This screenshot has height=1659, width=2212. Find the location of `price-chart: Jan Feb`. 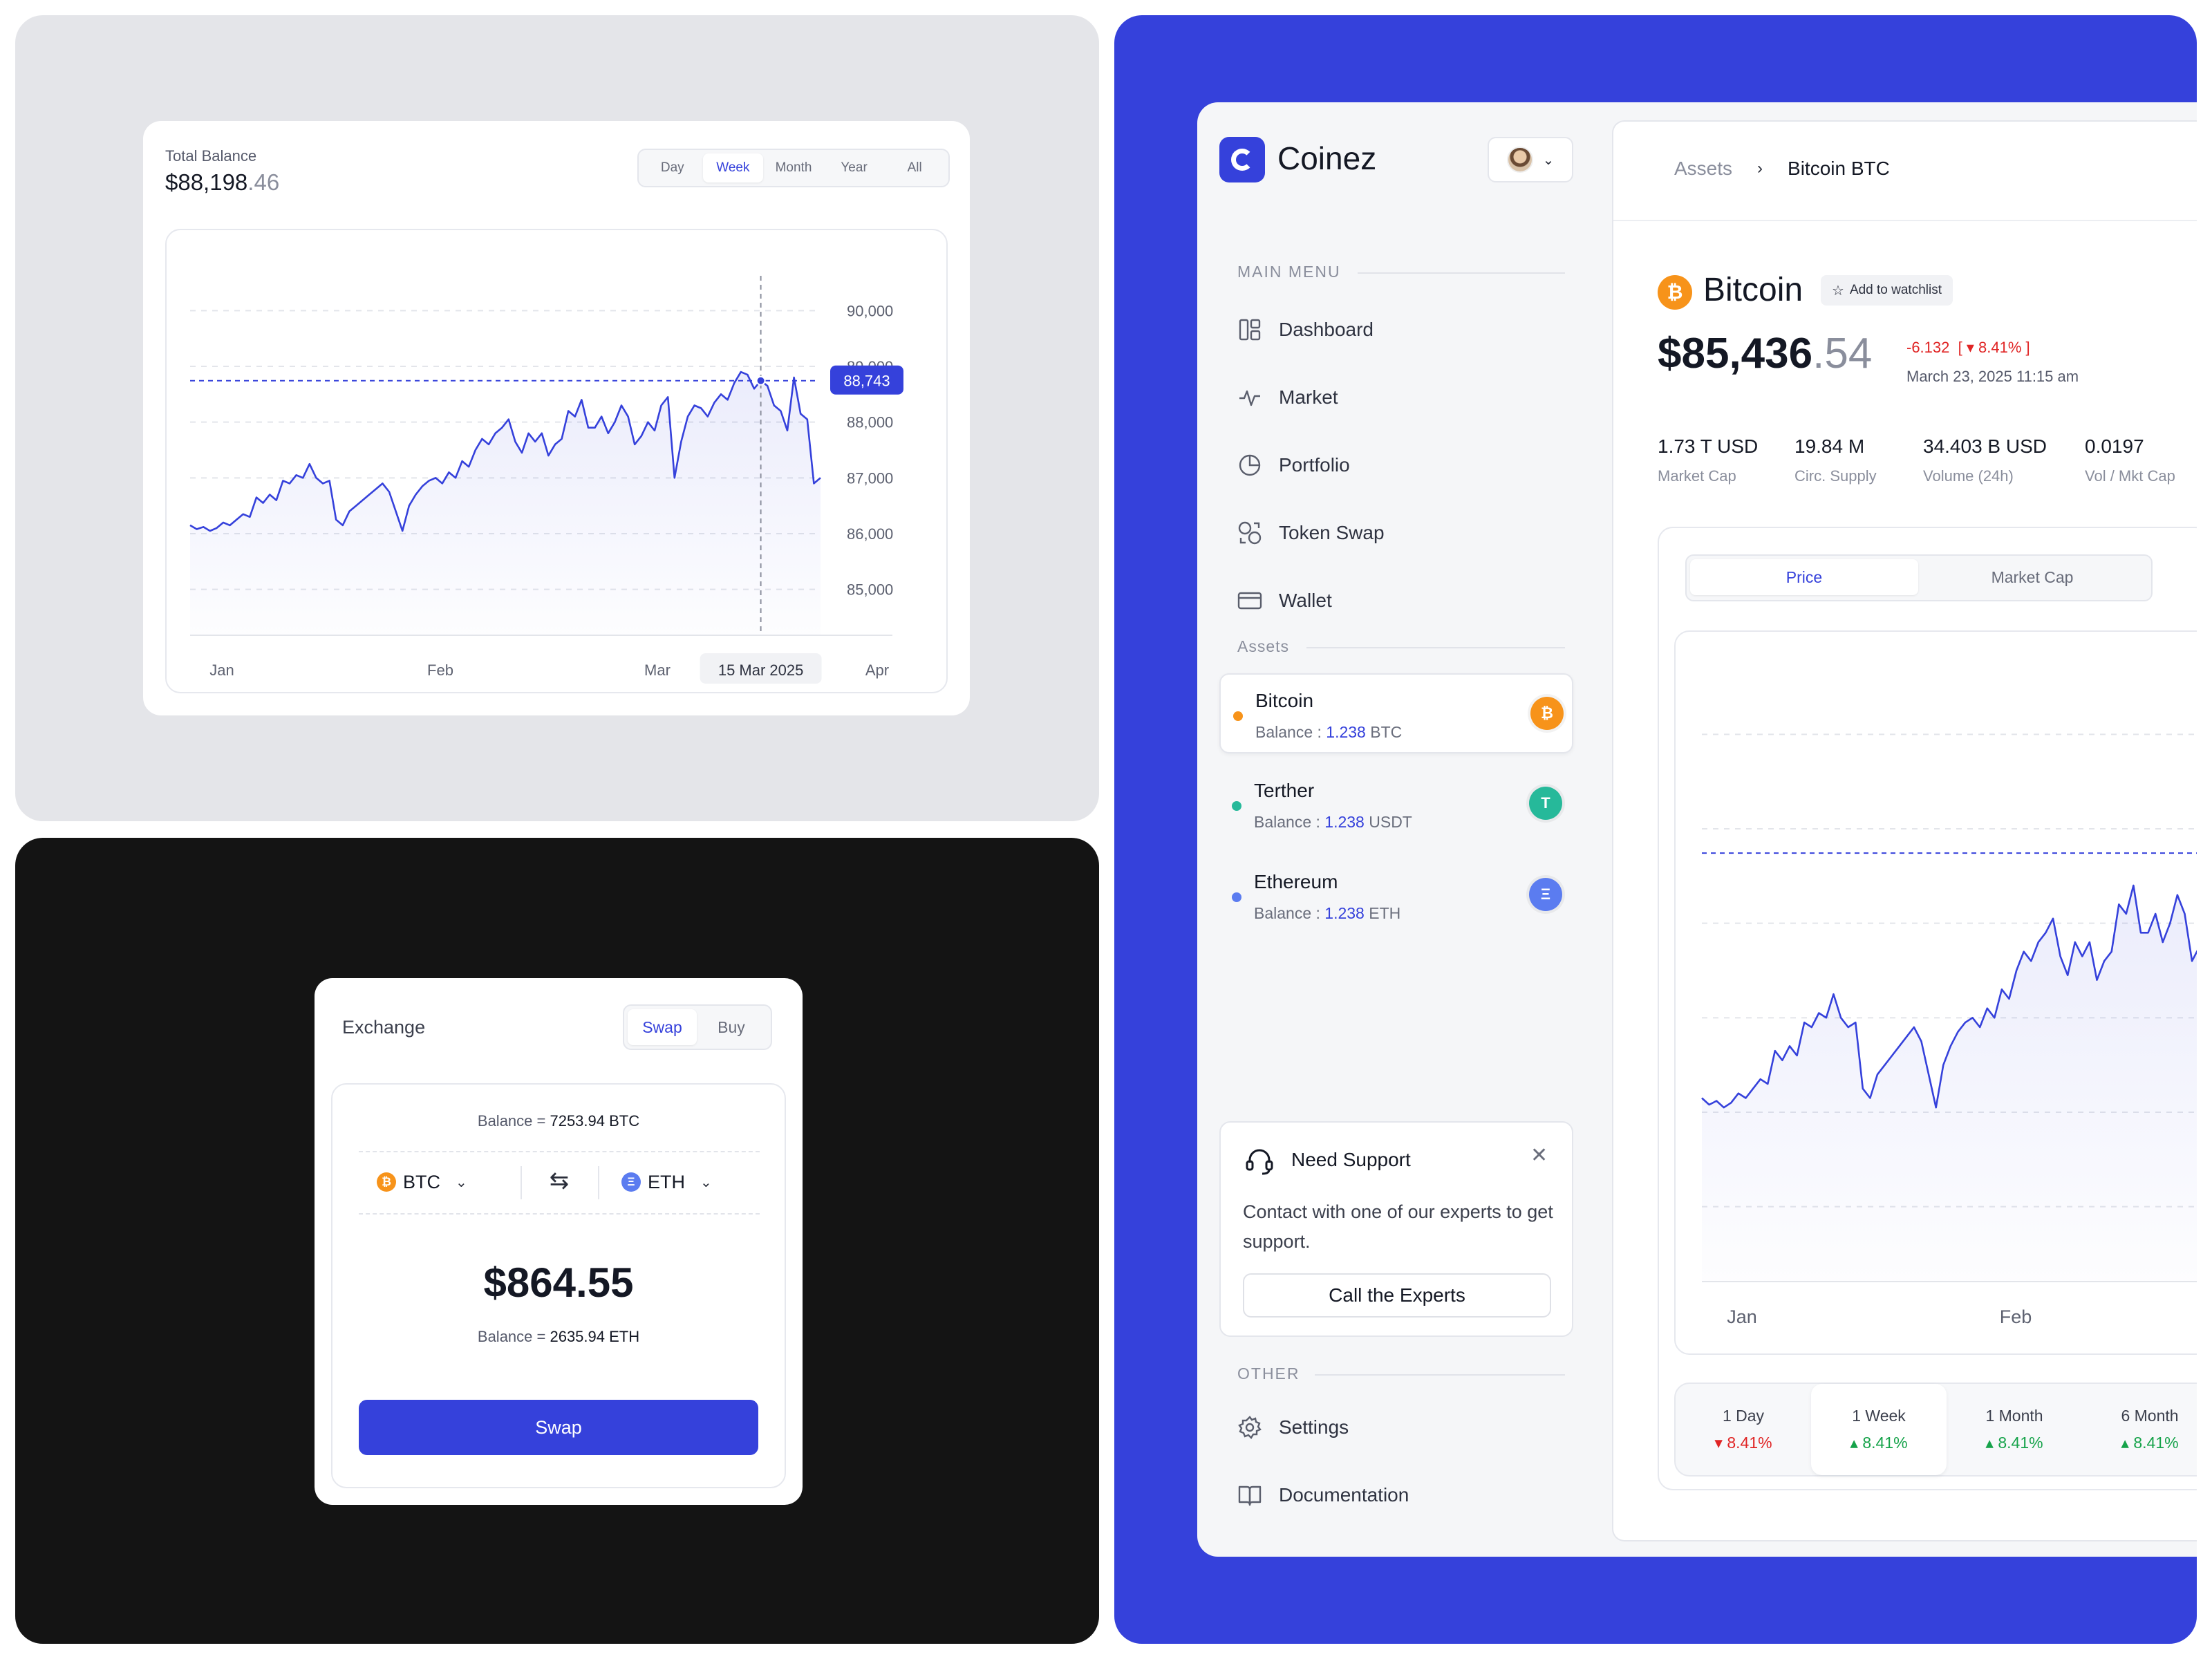

price-chart: Jan Feb is located at coordinates (1937, 994).